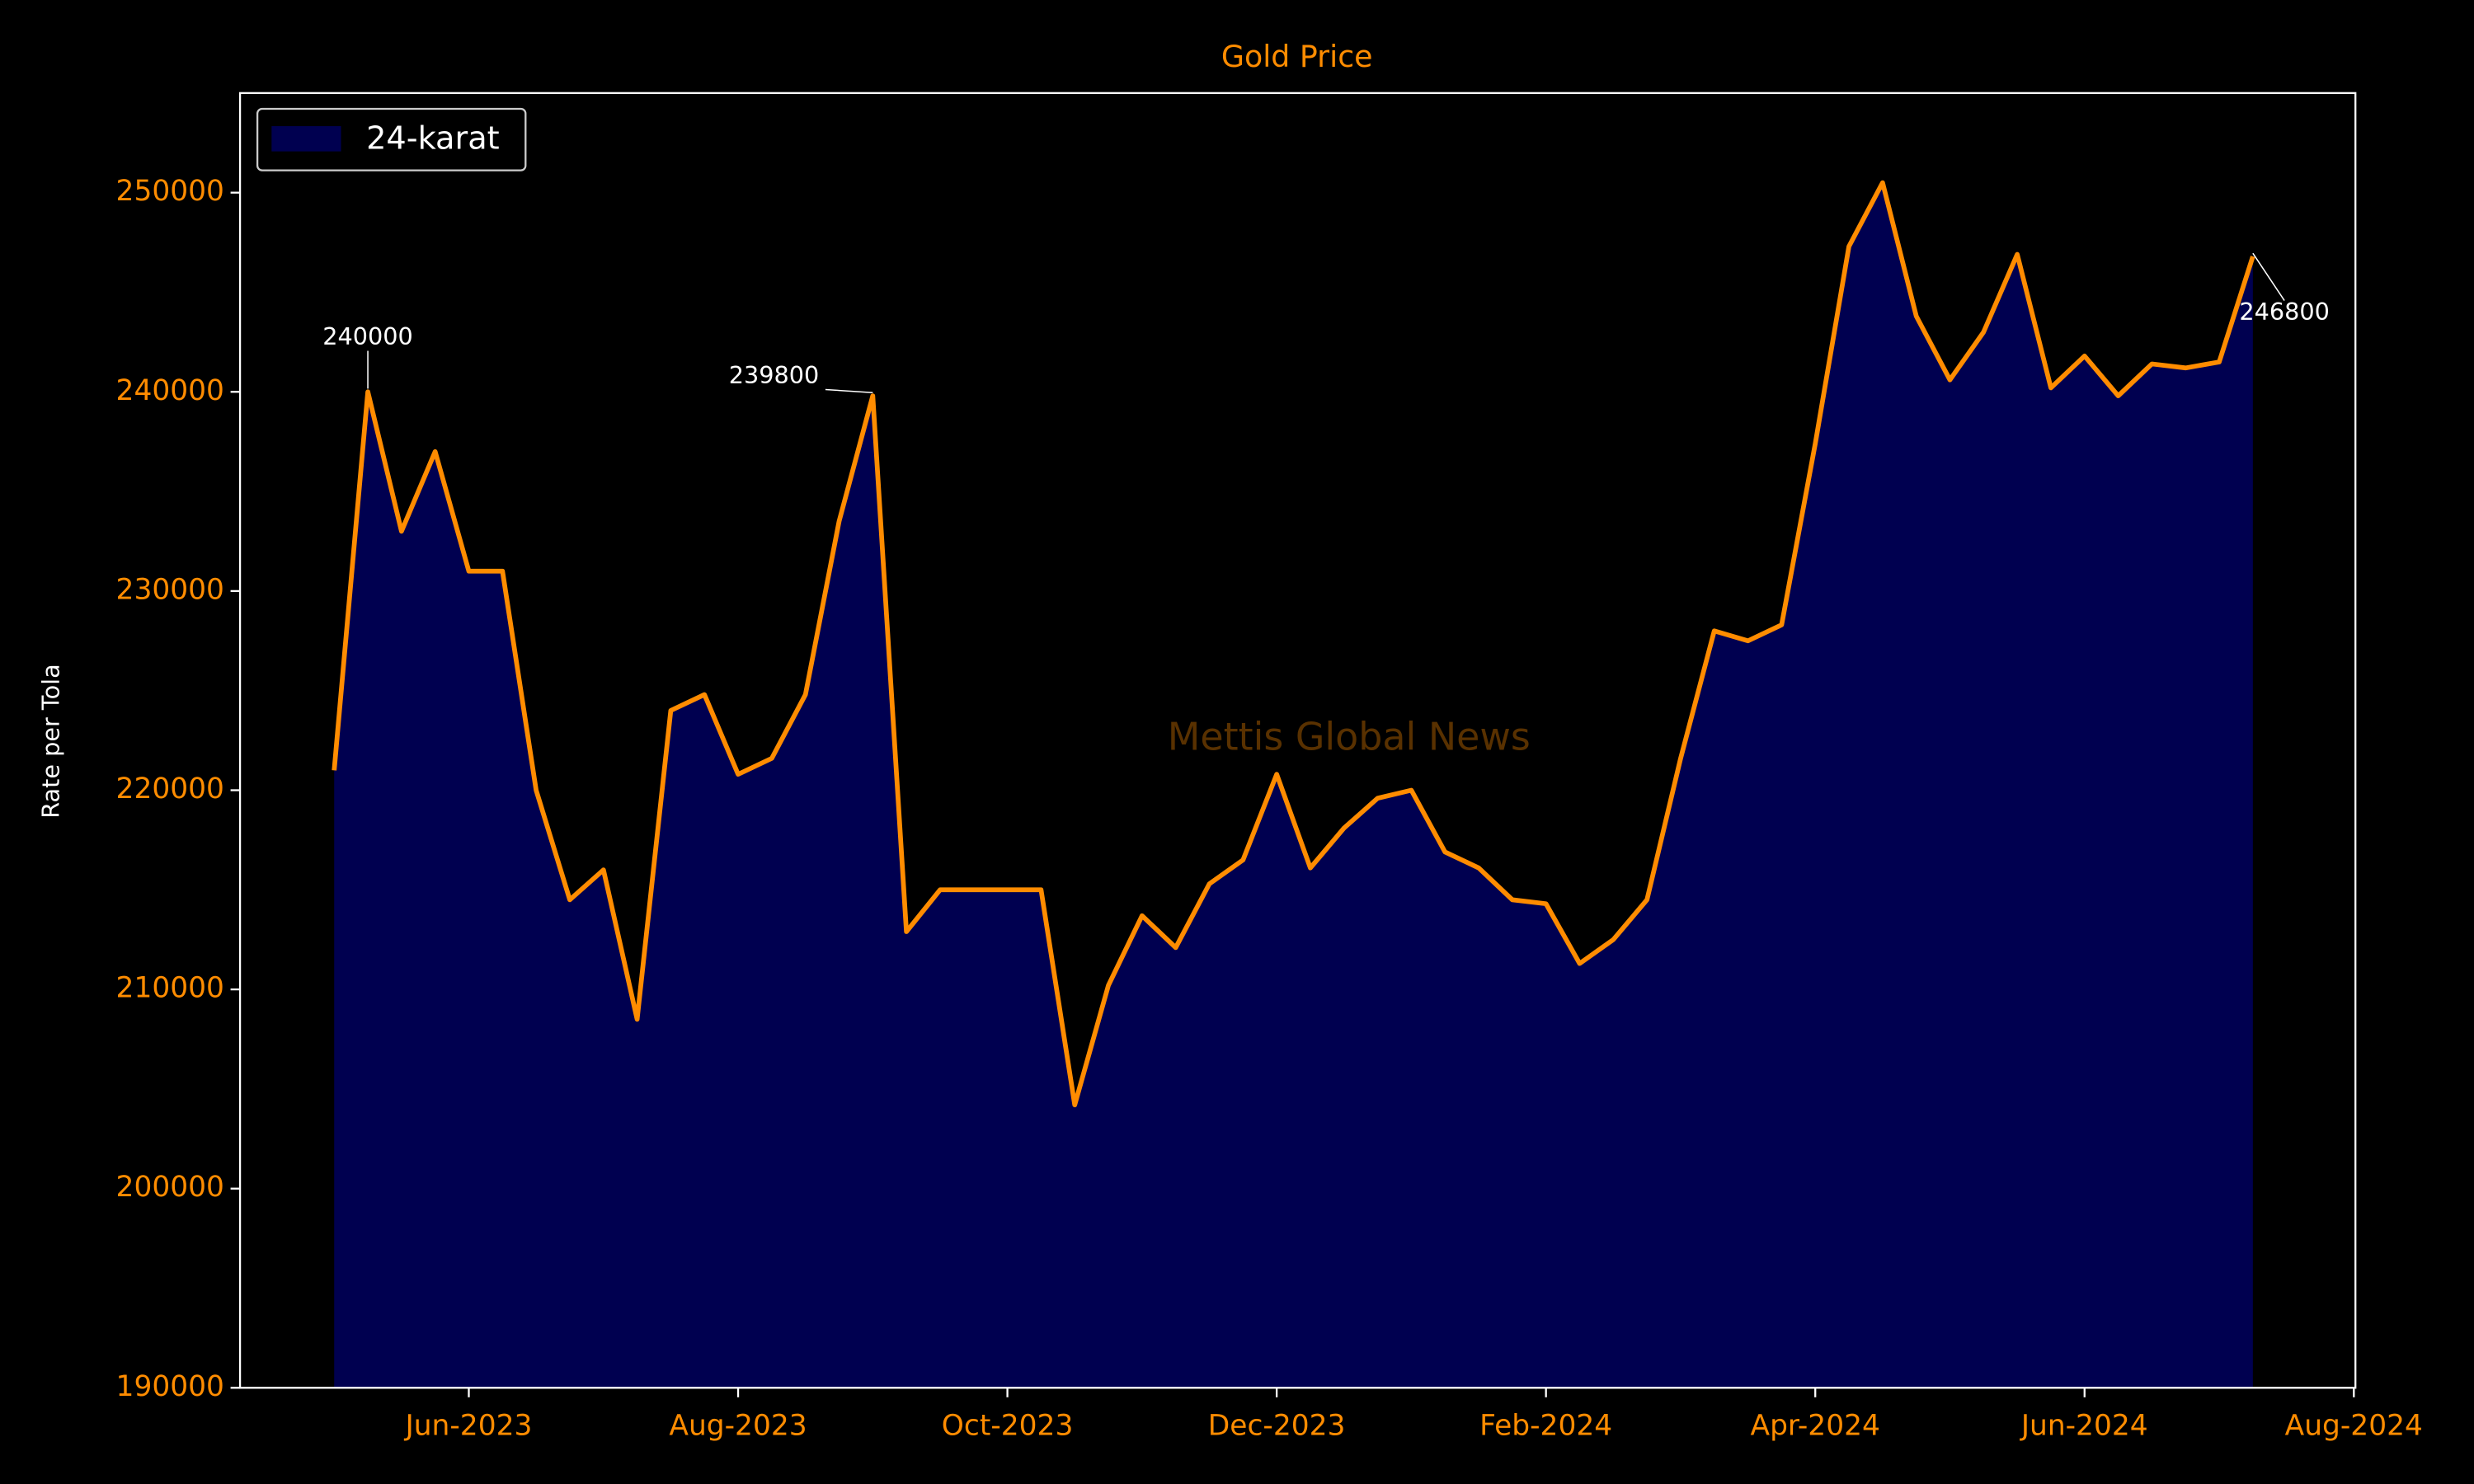 The width and height of the screenshot is (2474, 1484). Describe the element at coordinates (170, 191) in the screenshot. I see `y-tick-label: 250000` at that location.